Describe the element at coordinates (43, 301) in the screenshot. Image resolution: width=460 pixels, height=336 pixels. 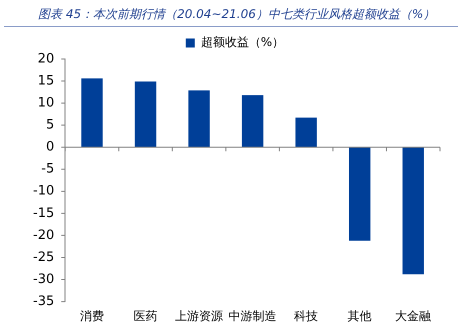
I see `y-tick-label: -35` at that location.